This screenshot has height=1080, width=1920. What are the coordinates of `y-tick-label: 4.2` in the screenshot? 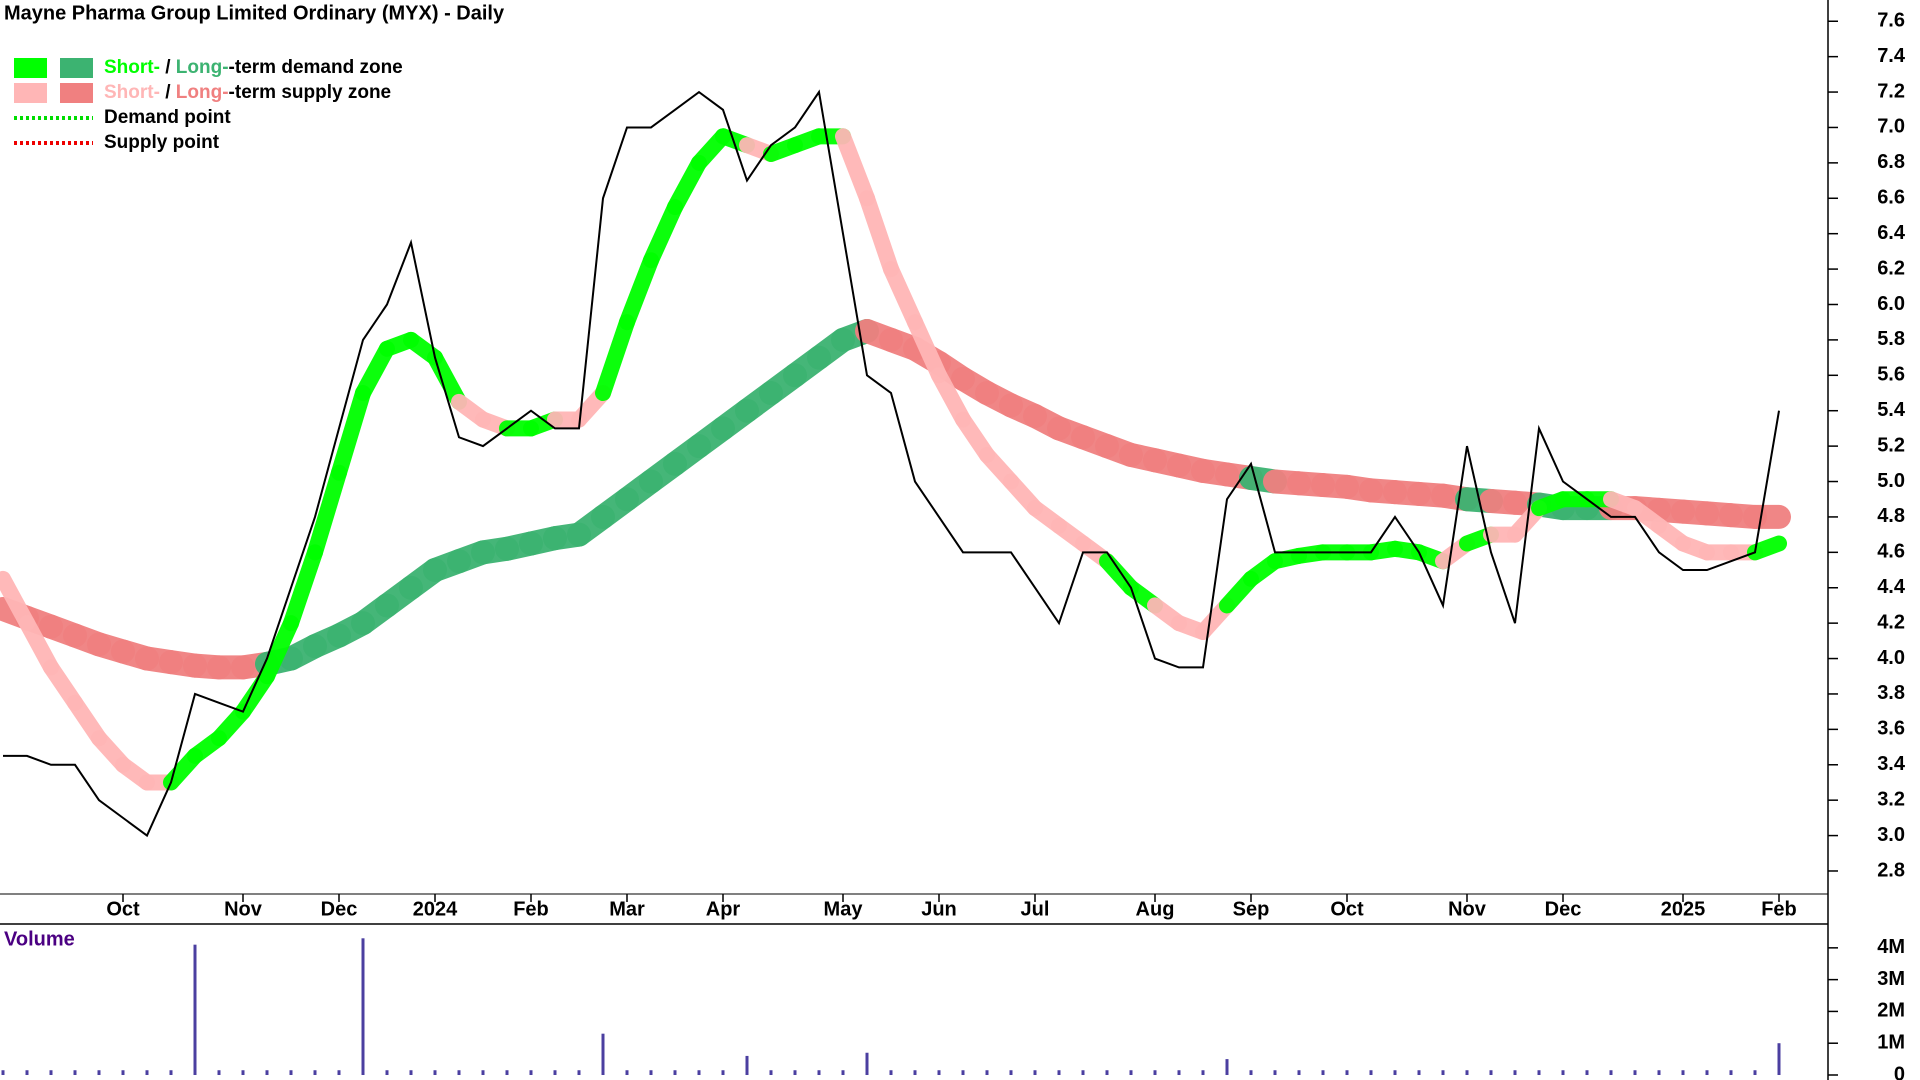 It's located at (1891, 622).